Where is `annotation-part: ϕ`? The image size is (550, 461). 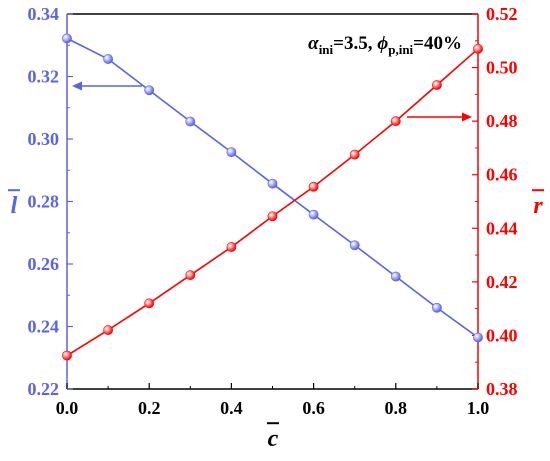
annotation-part: ϕ is located at coordinates (382, 43).